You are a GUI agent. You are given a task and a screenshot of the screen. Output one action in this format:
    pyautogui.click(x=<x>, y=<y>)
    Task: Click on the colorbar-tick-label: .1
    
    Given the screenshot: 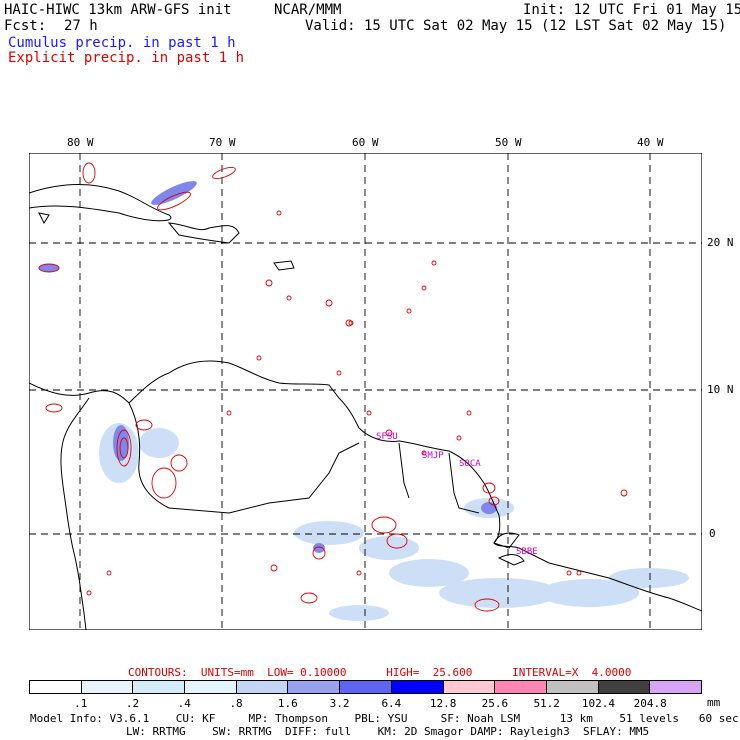 What is the action you would take?
    pyautogui.click(x=81, y=703)
    